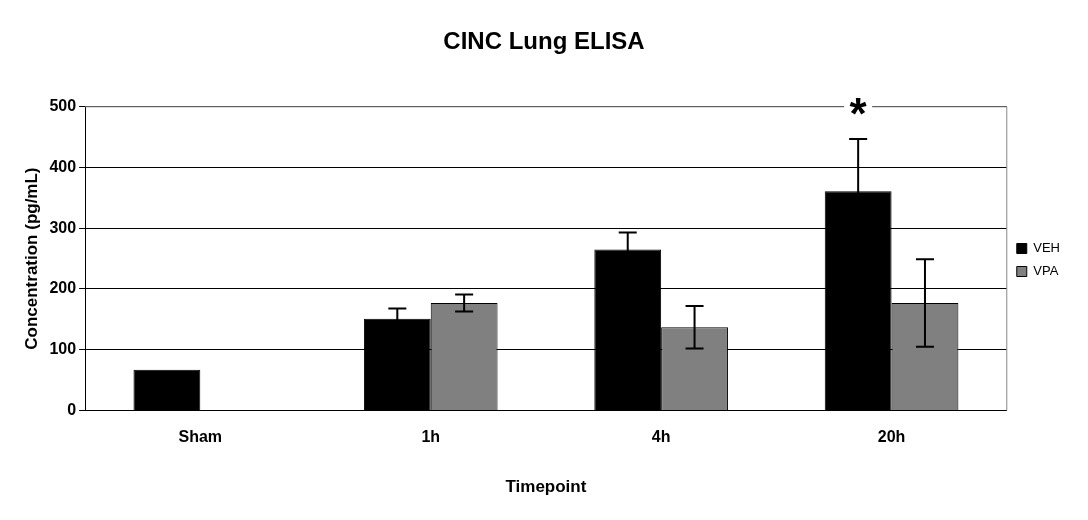  Describe the element at coordinates (1046, 248) in the screenshot. I see `legend-label: VEH` at that location.